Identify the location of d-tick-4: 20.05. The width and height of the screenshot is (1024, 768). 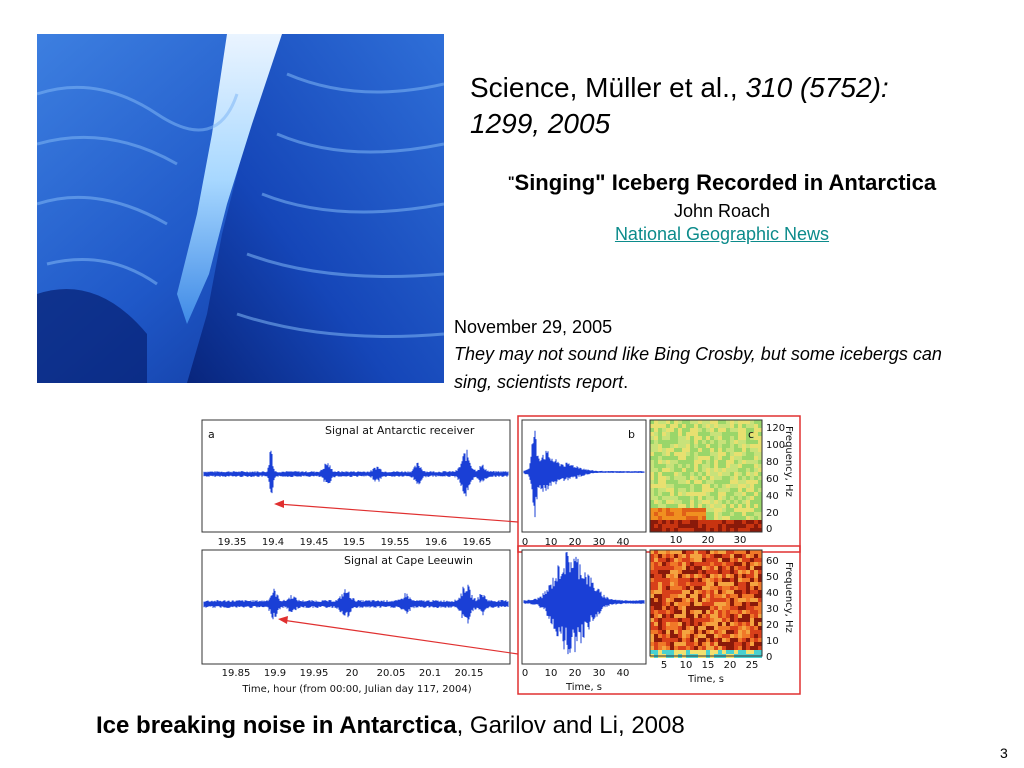
(391, 673).